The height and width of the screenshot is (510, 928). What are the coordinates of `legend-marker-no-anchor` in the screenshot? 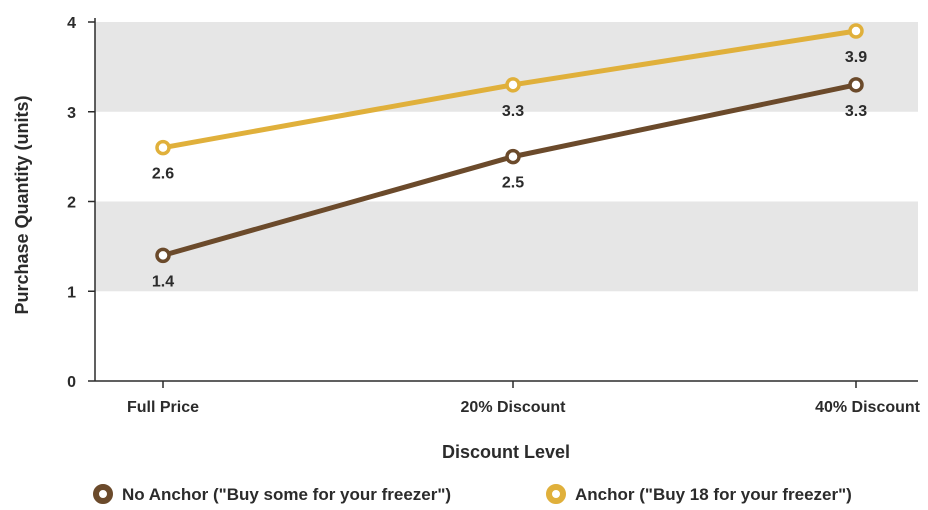 It's located at (103, 494).